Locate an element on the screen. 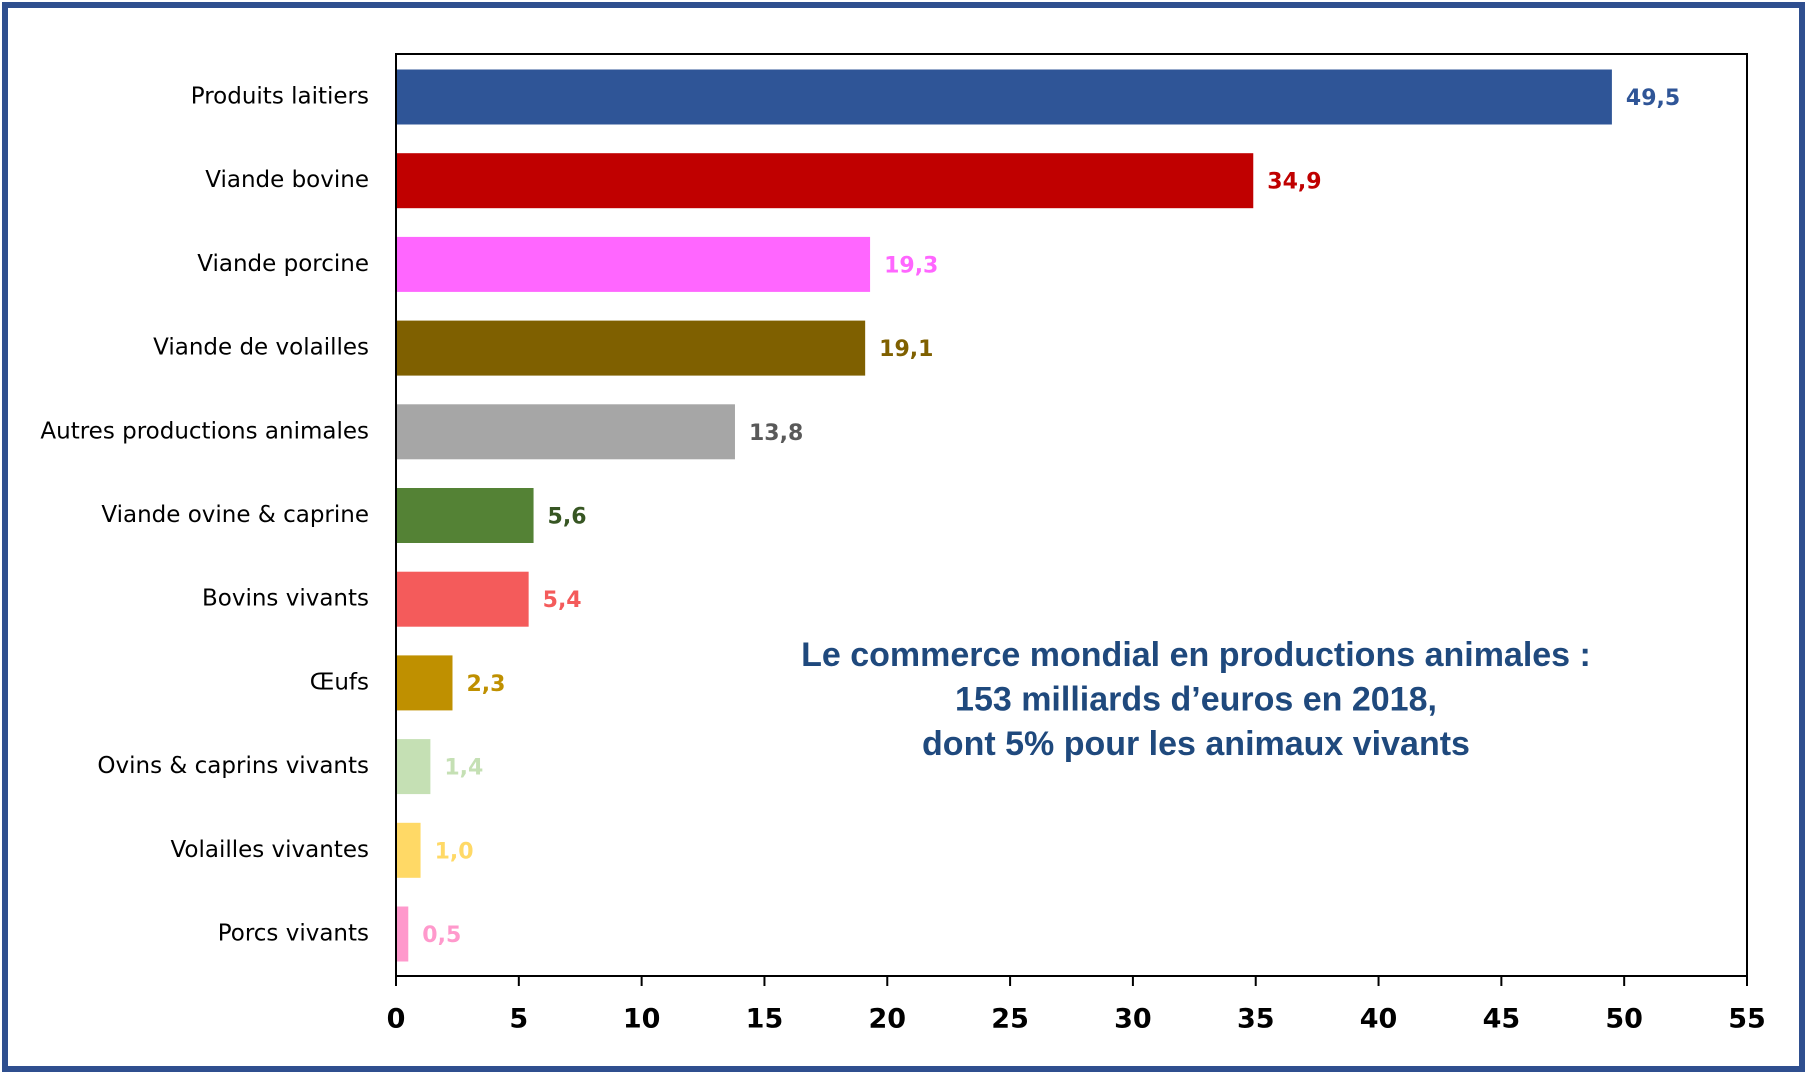  x-tick-label: 15 is located at coordinates (765, 1019).